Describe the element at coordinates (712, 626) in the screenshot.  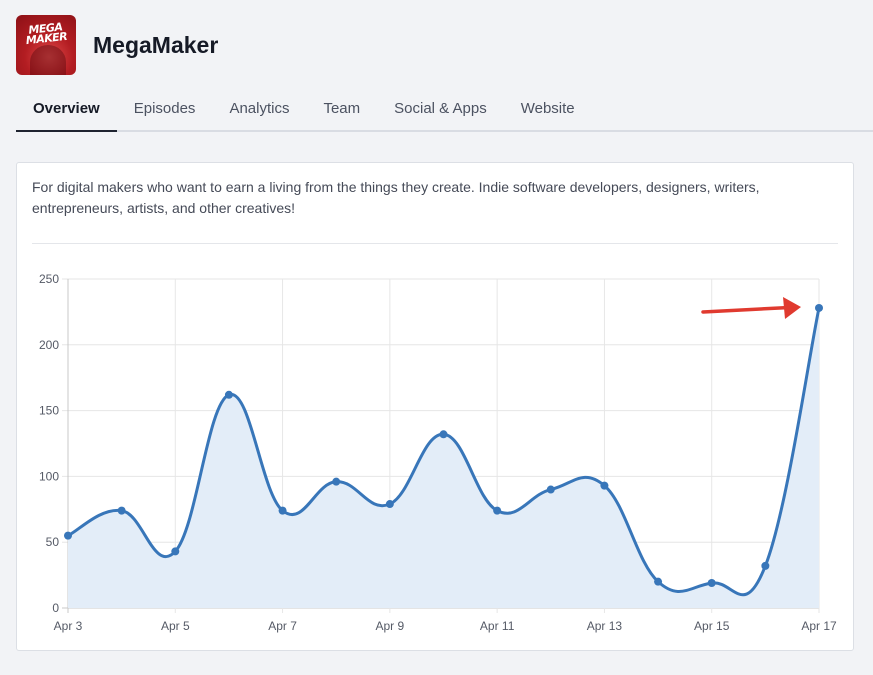
I see `x-tick-label: Apr 15` at that location.